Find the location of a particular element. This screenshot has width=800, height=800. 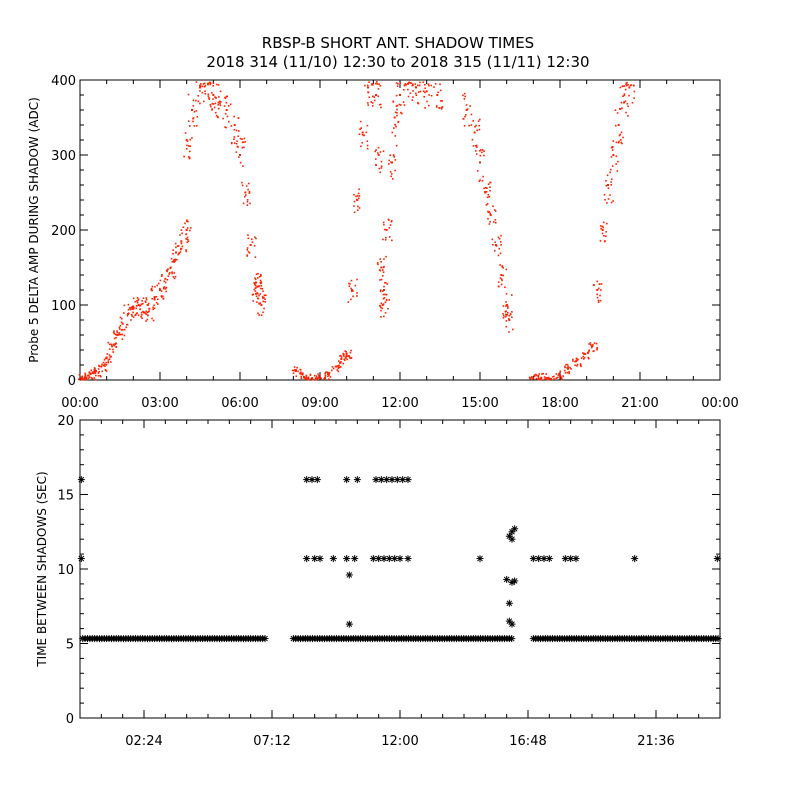

x-tick-label-top: 12:00 is located at coordinates (399, 403).